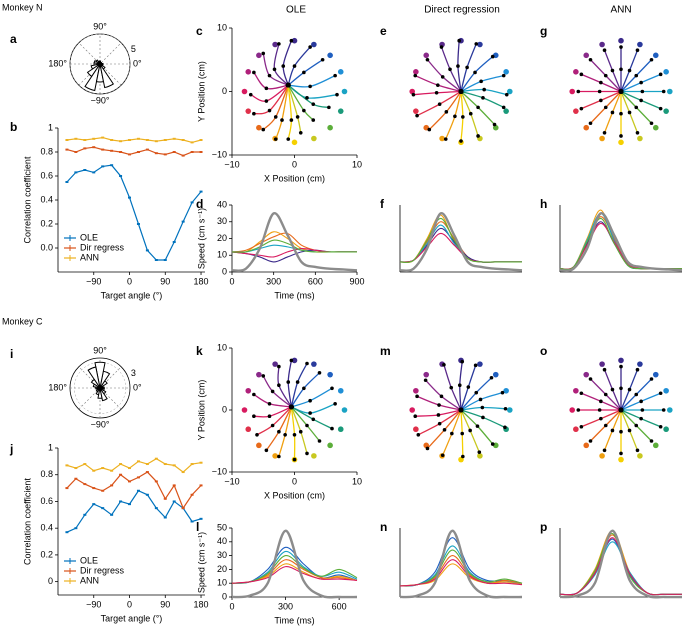  What do you see at coordinates (134, 151) in the screenshot?
I see `series-line` at bounding box center [134, 151].